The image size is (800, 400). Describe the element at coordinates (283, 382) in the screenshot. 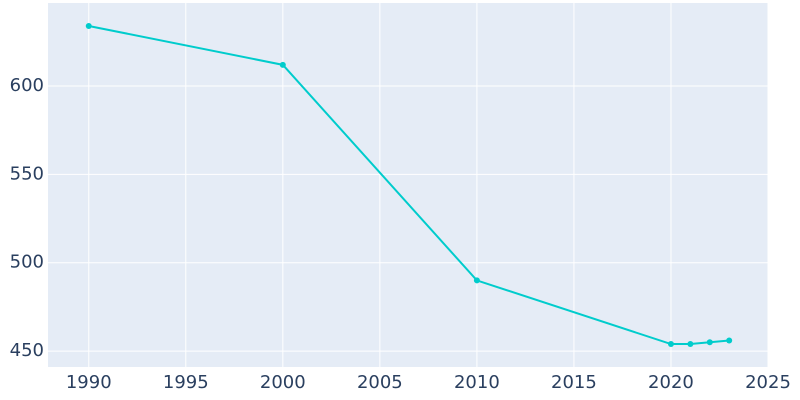

I see `x-tick-label: 2000` at that location.